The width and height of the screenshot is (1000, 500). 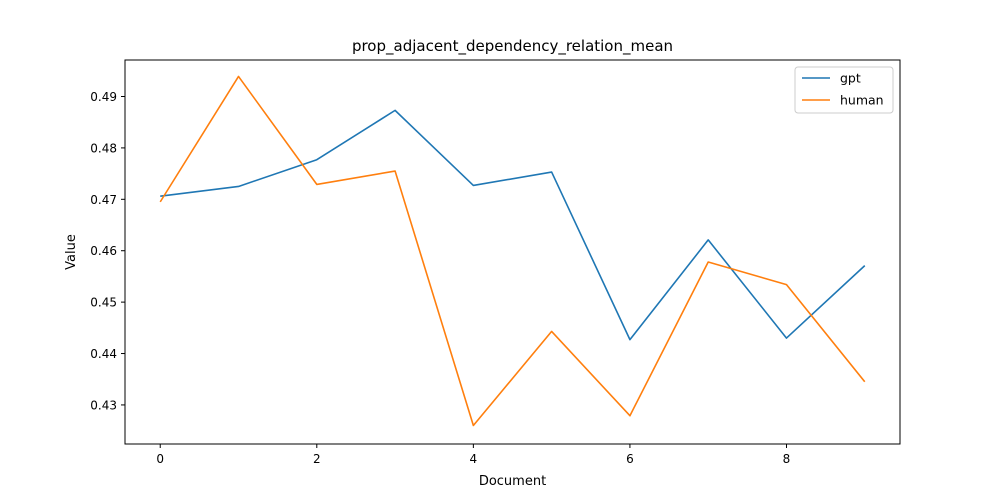 What do you see at coordinates (71, 252) in the screenshot?
I see `y-axis-label: Value` at bounding box center [71, 252].